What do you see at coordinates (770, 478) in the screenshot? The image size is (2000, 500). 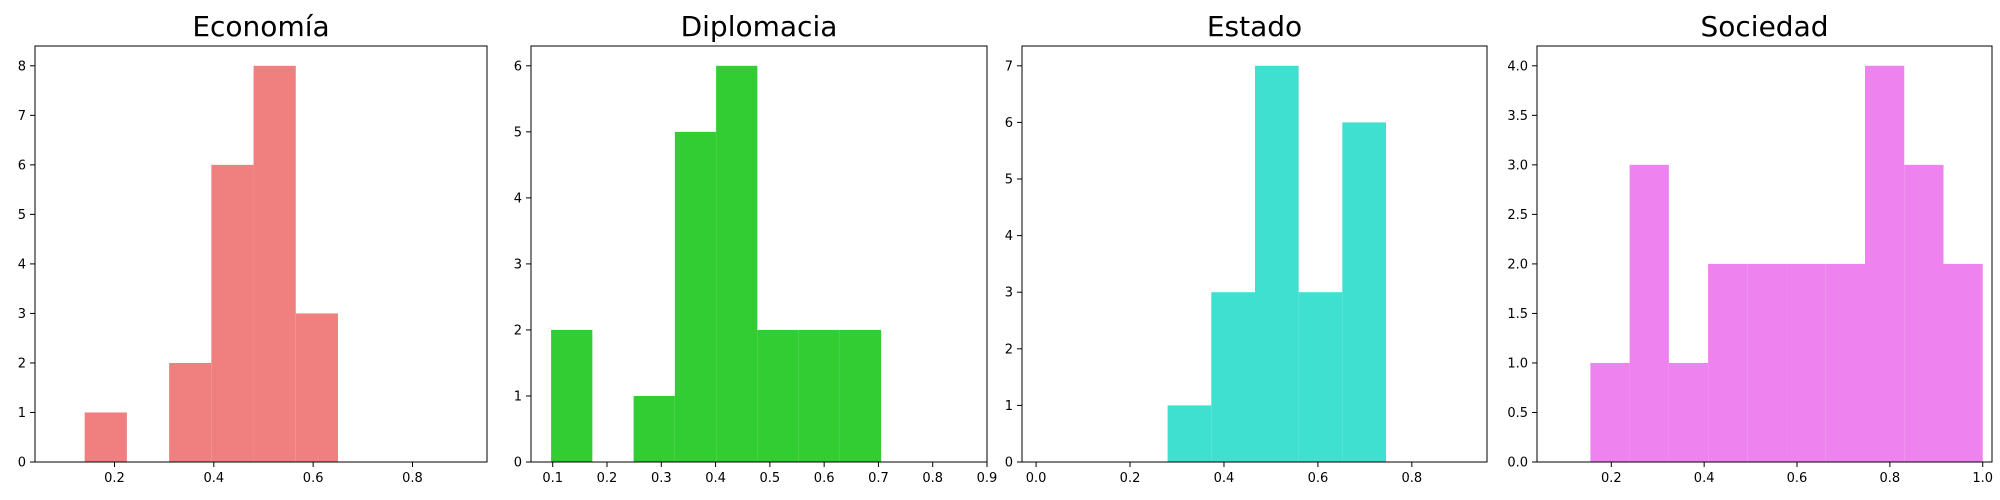 I see `x-tick-label: 0.5` at bounding box center [770, 478].